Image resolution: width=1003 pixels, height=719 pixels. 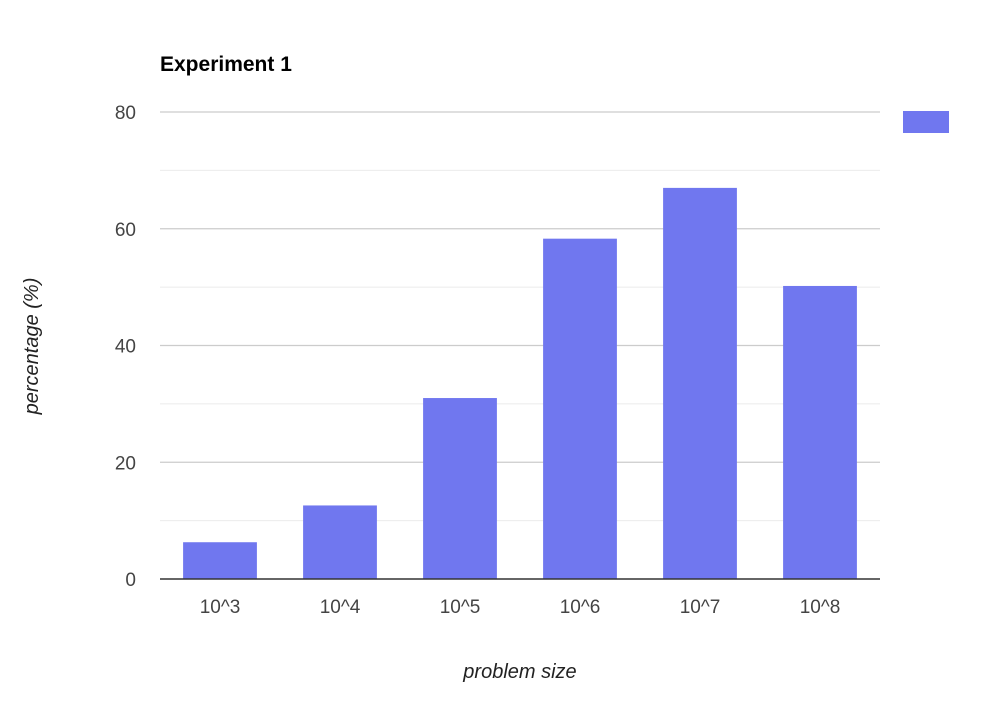 What do you see at coordinates (32, 347) in the screenshot?
I see `y-axis-title: percentage (%)` at bounding box center [32, 347].